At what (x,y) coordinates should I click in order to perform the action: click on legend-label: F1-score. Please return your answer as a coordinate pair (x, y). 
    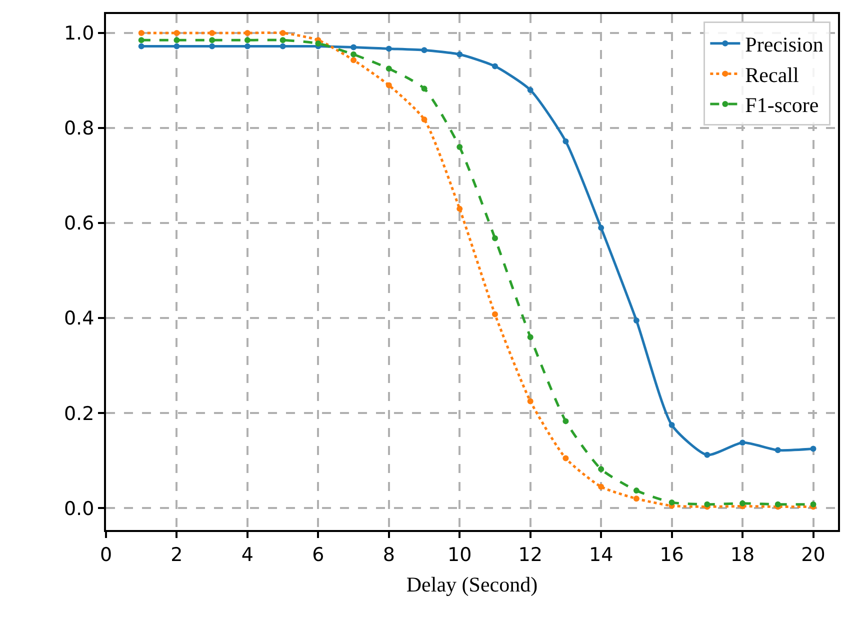
    Looking at the image, I should click on (782, 105).